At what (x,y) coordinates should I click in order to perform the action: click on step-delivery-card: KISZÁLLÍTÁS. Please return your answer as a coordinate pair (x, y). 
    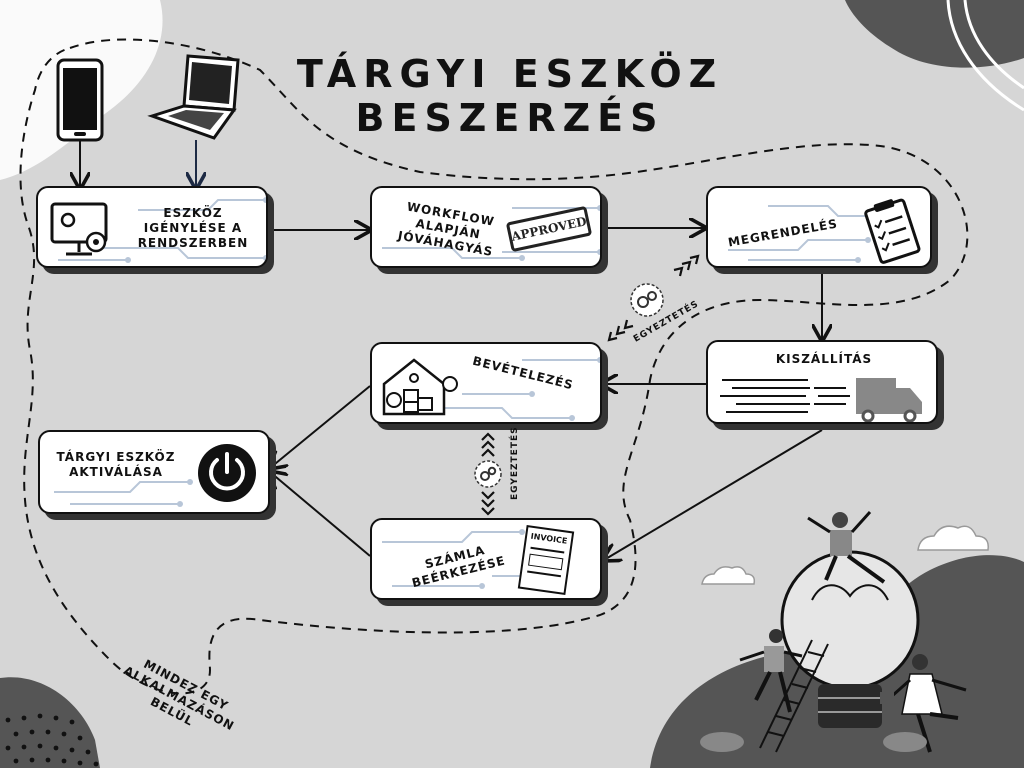
    Looking at the image, I should click on (822, 382).